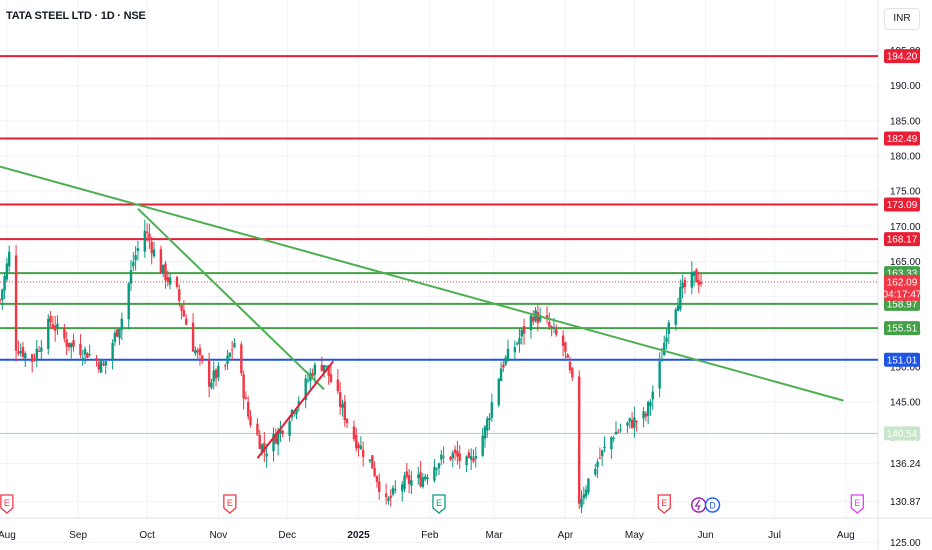 The width and height of the screenshot is (932, 550). I want to click on price-tick-label: 180.00, so click(905, 156).